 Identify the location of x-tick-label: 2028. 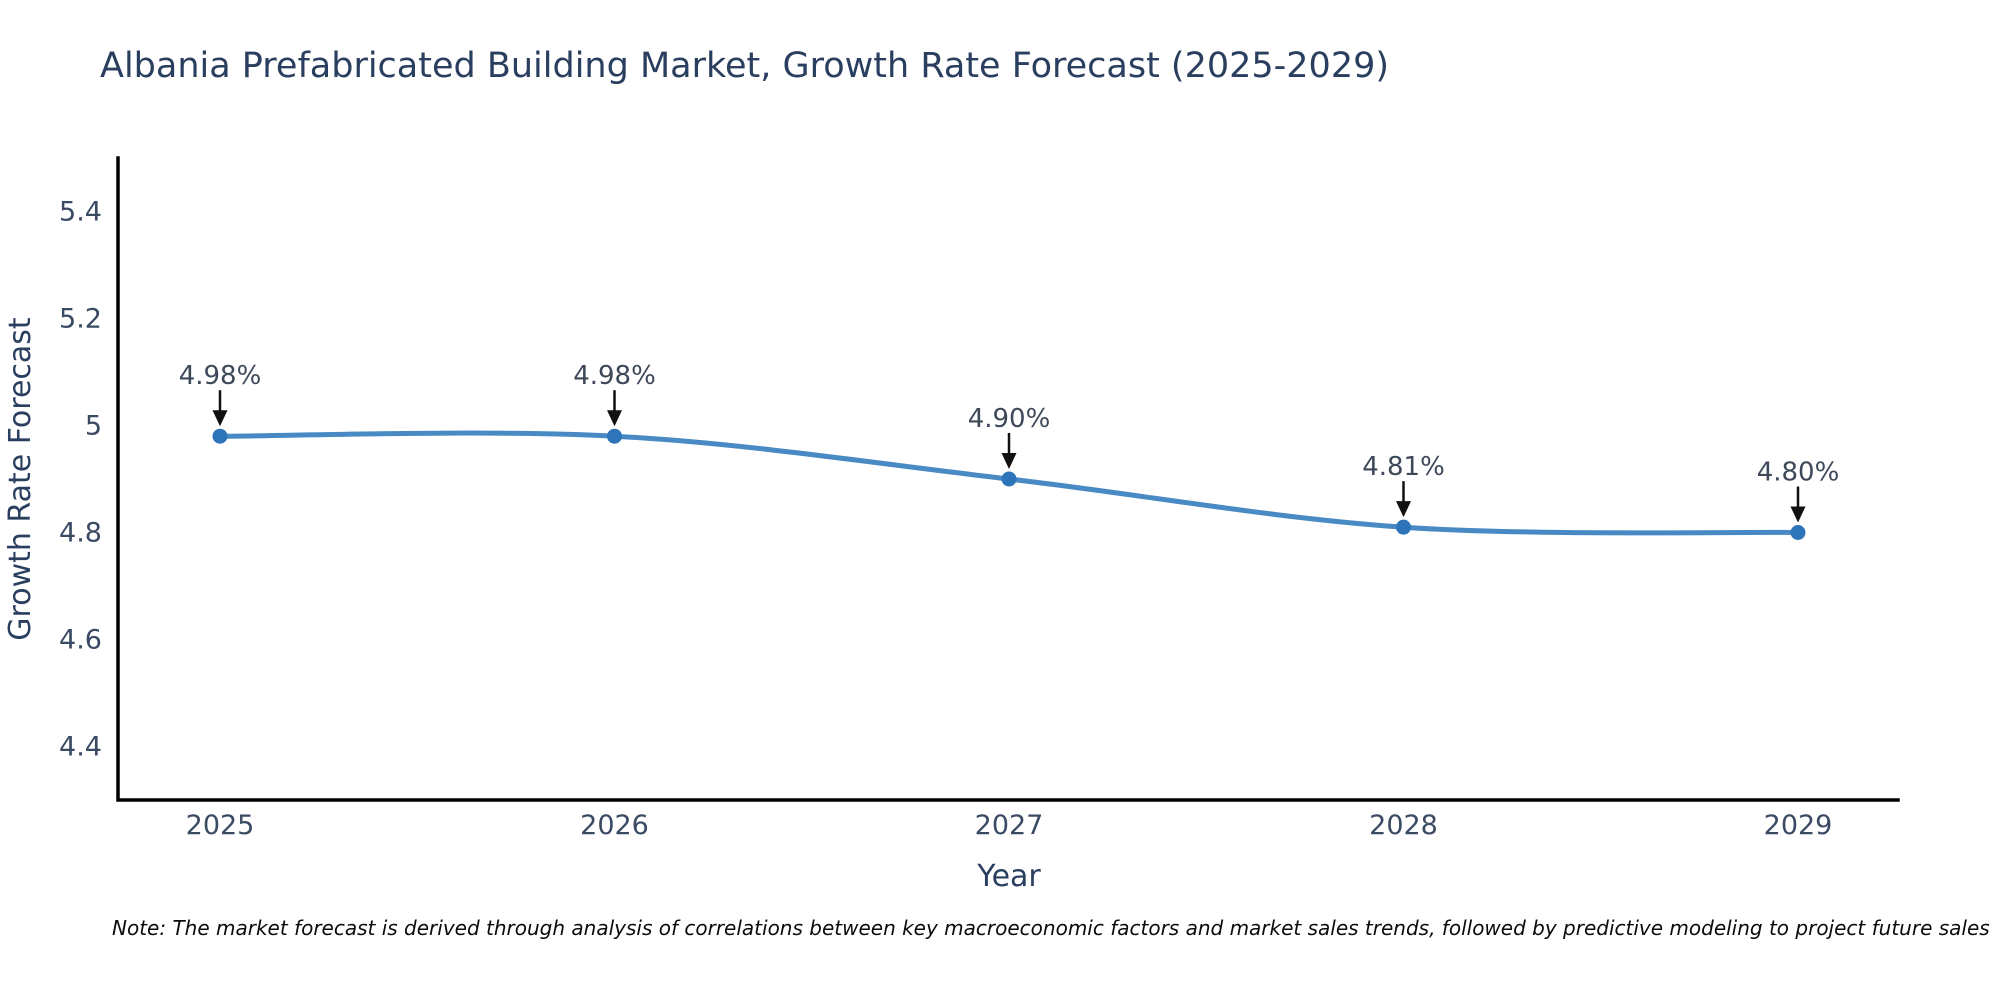
(1403, 825).